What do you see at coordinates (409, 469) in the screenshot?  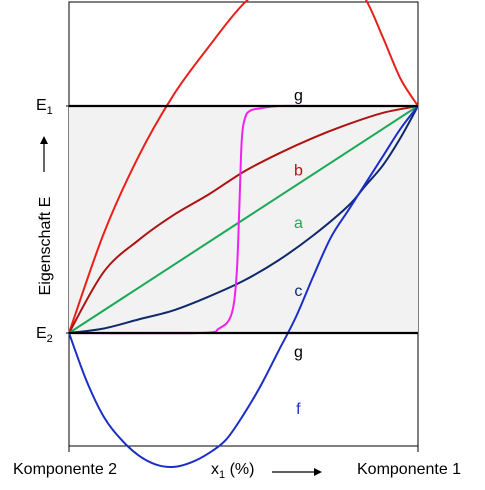 I see `x-right-endpoint-label: Komponente 1` at bounding box center [409, 469].